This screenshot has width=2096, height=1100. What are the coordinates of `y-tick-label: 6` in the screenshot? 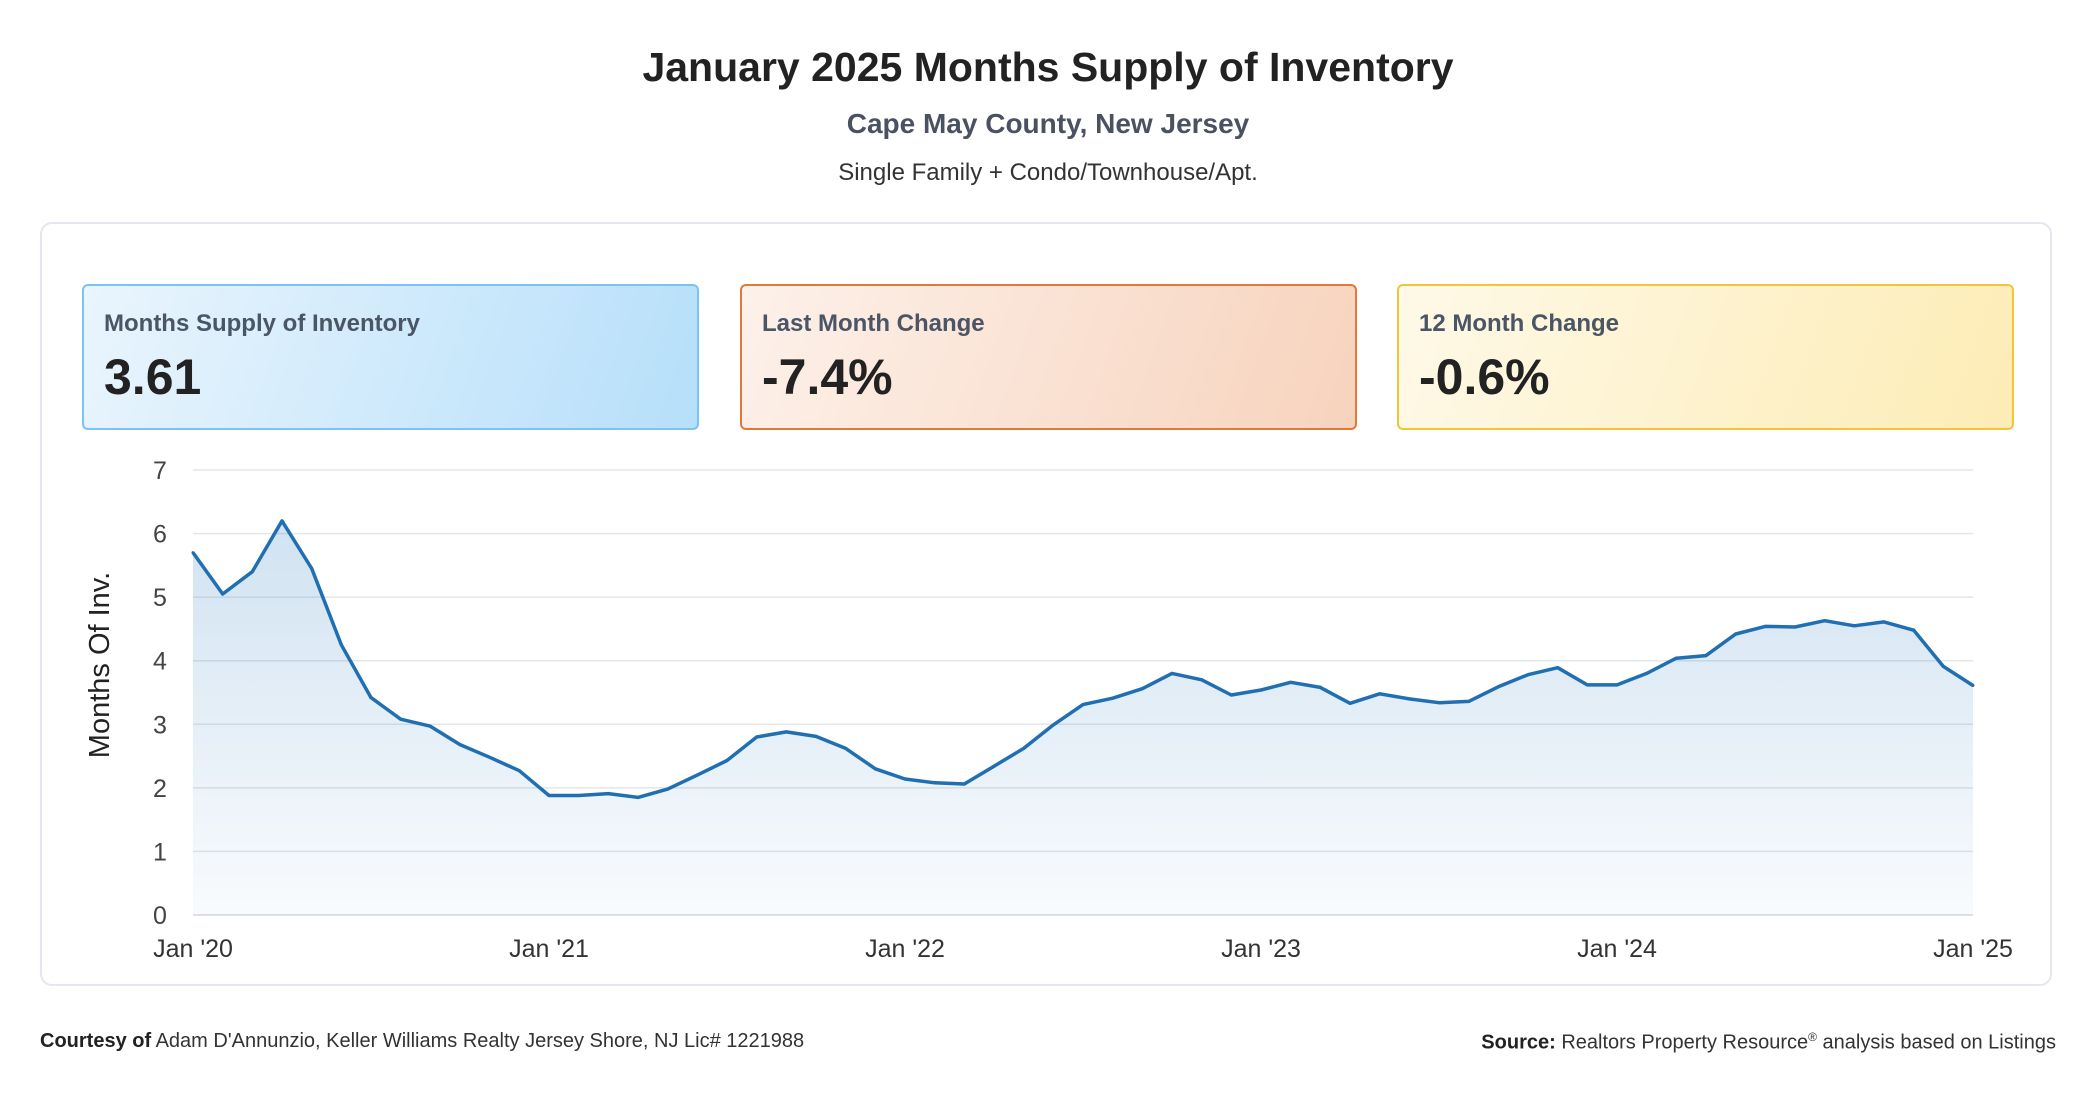 It's located at (160, 535).